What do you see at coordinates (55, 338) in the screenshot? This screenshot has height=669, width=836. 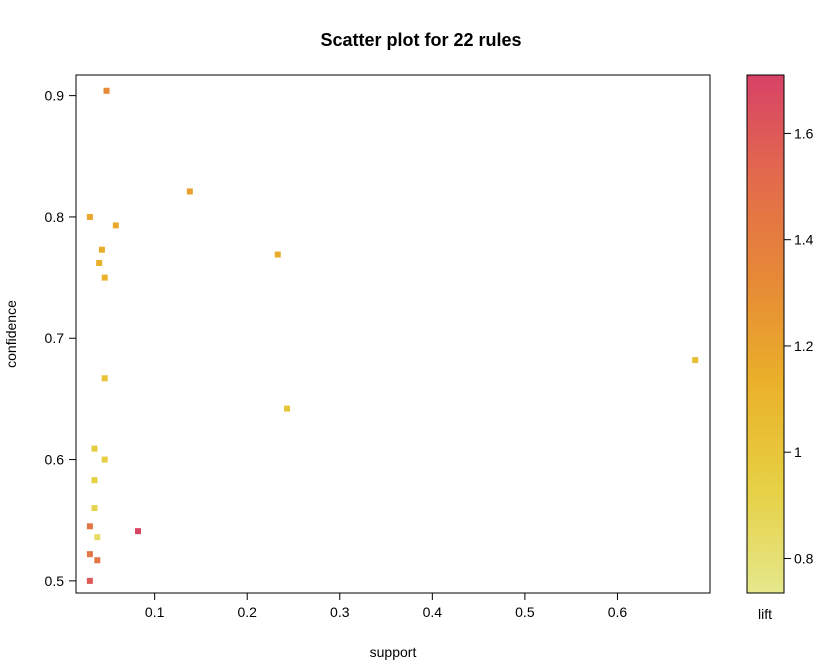 I see `y-tick-label: 0.7` at bounding box center [55, 338].